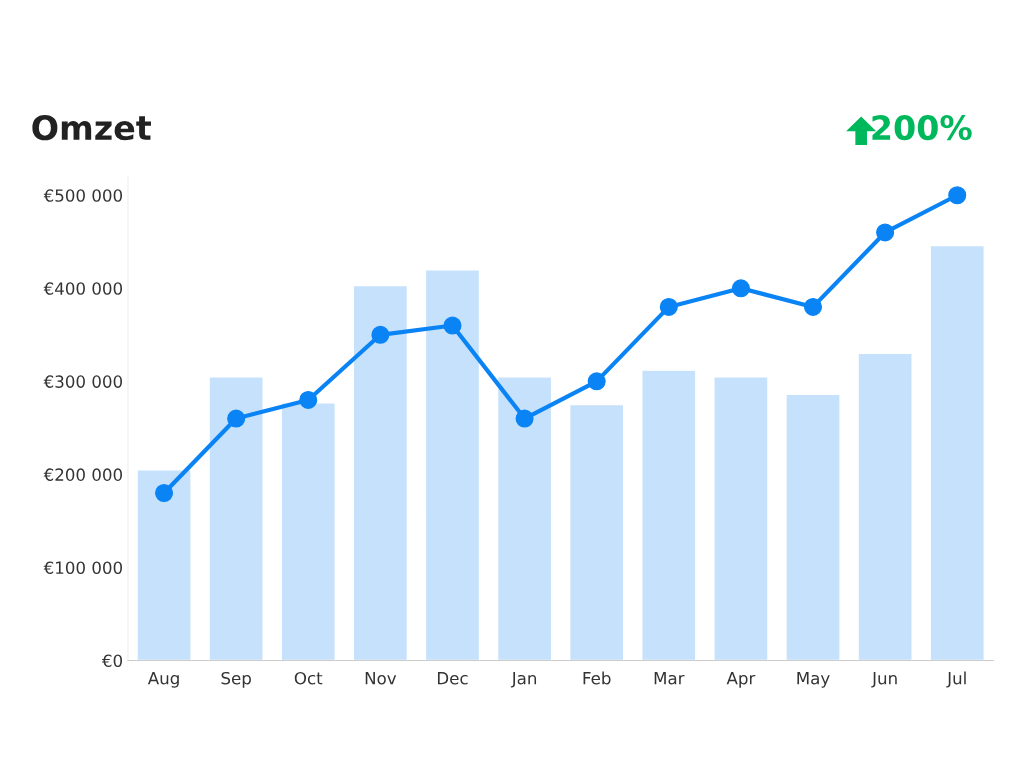 Image resolution: width=1024 pixels, height=768 pixels. What do you see at coordinates (884, 680) in the screenshot?
I see `x-tick-label: Jun` at bounding box center [884, 680].